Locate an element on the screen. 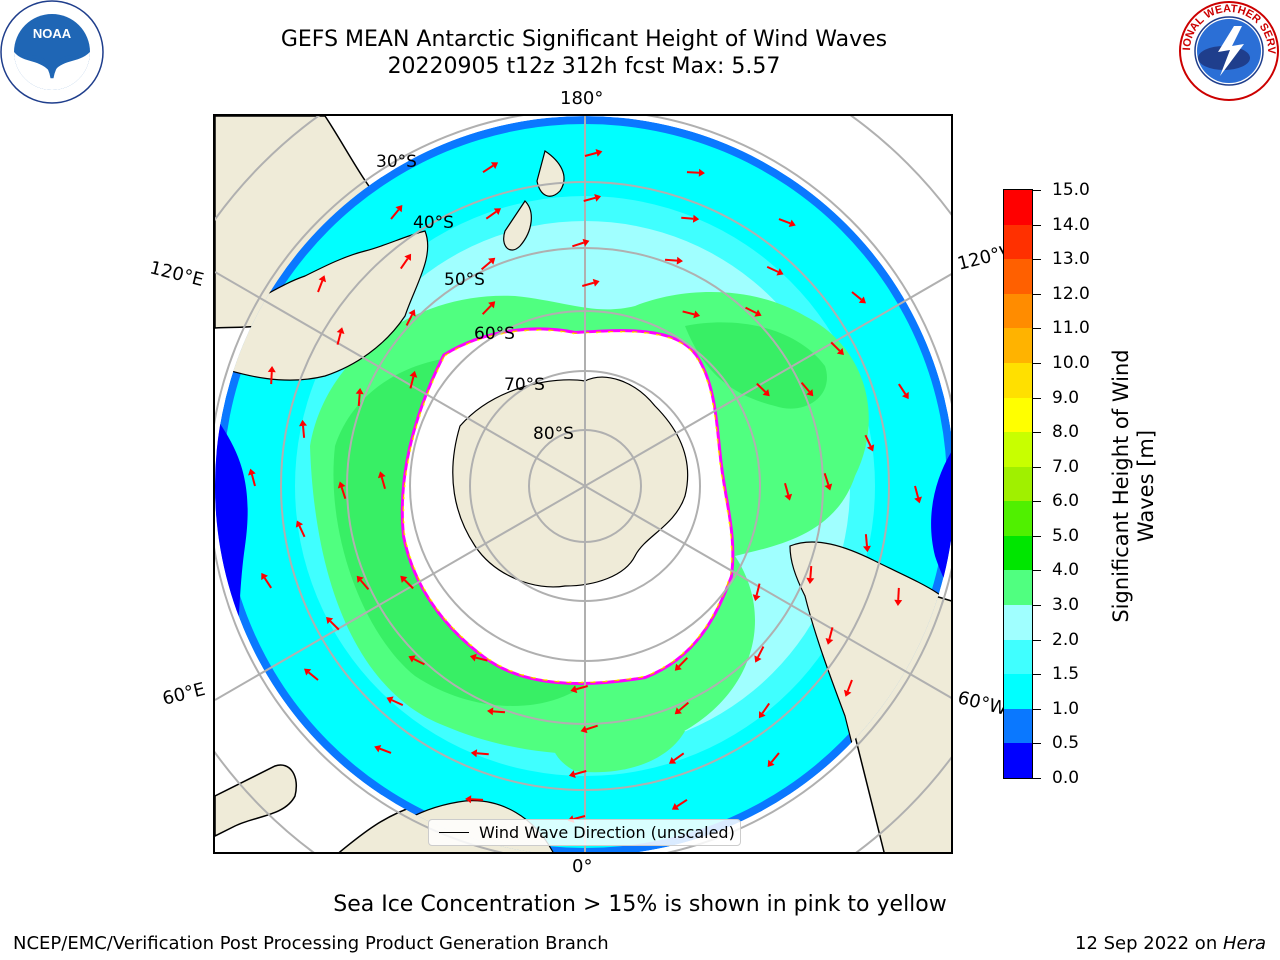 The height and width of the screenshot is (960, 1280). colorbar-tick-label: 10.0 is located at coordinates (1071, 362).